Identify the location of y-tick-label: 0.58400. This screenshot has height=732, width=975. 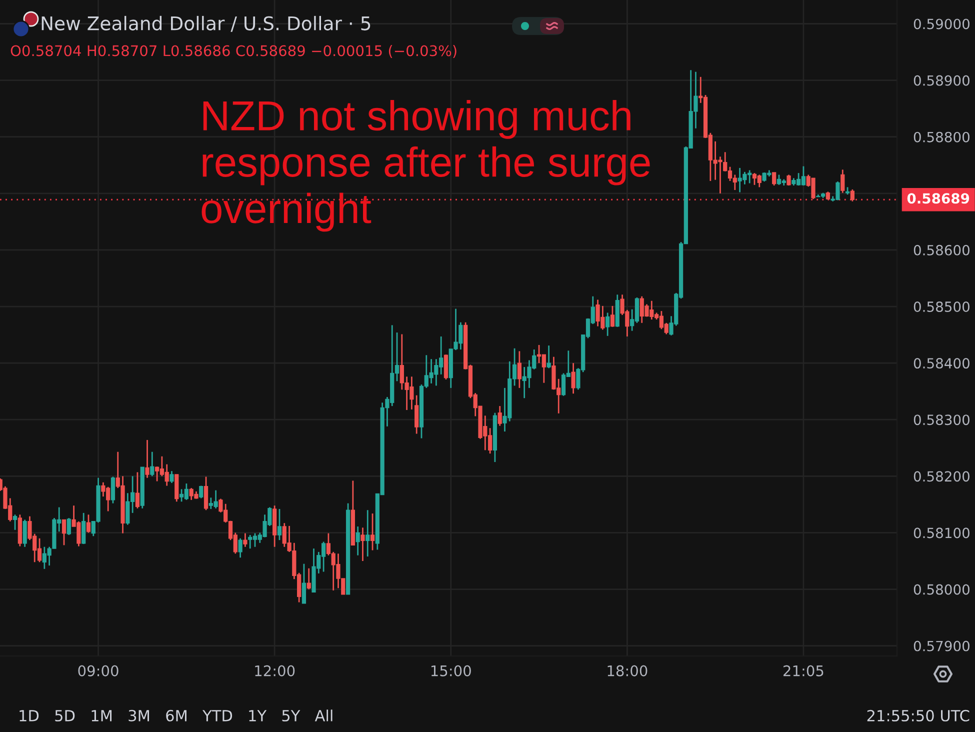
(942, 363).